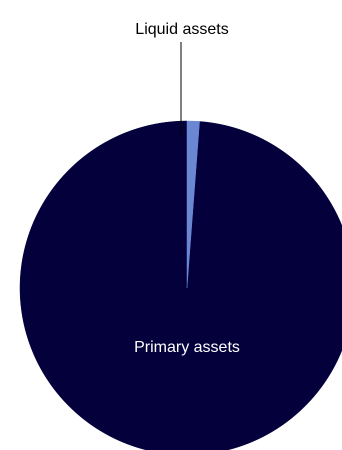 The image size is (342, 450). Describe the element at coordinates (187, 347) in the screenshot. I see `primary-assets-label: Primary assets` at that location.